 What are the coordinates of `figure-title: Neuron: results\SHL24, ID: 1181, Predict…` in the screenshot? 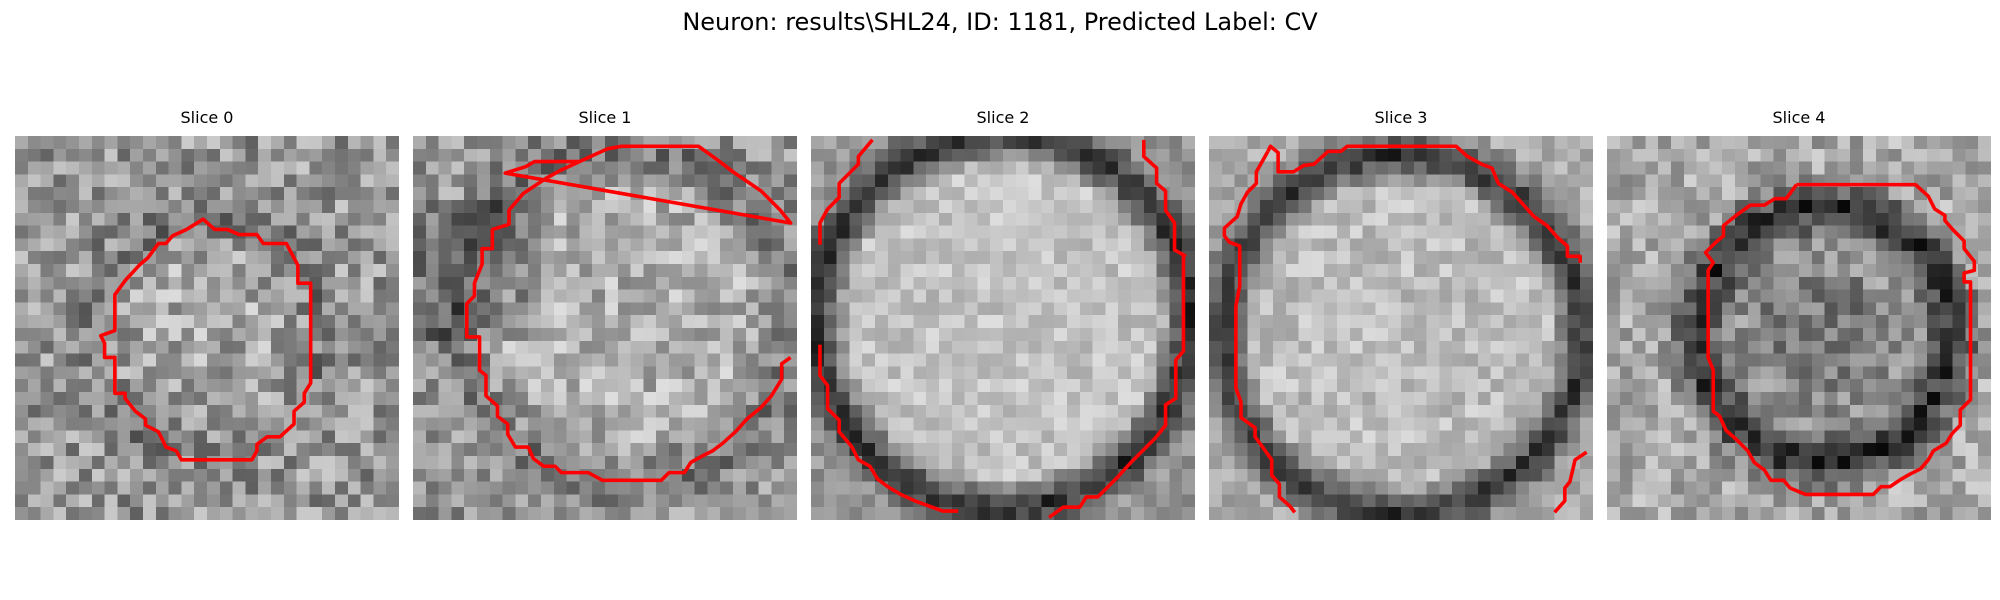 It's located at (1000, 22).